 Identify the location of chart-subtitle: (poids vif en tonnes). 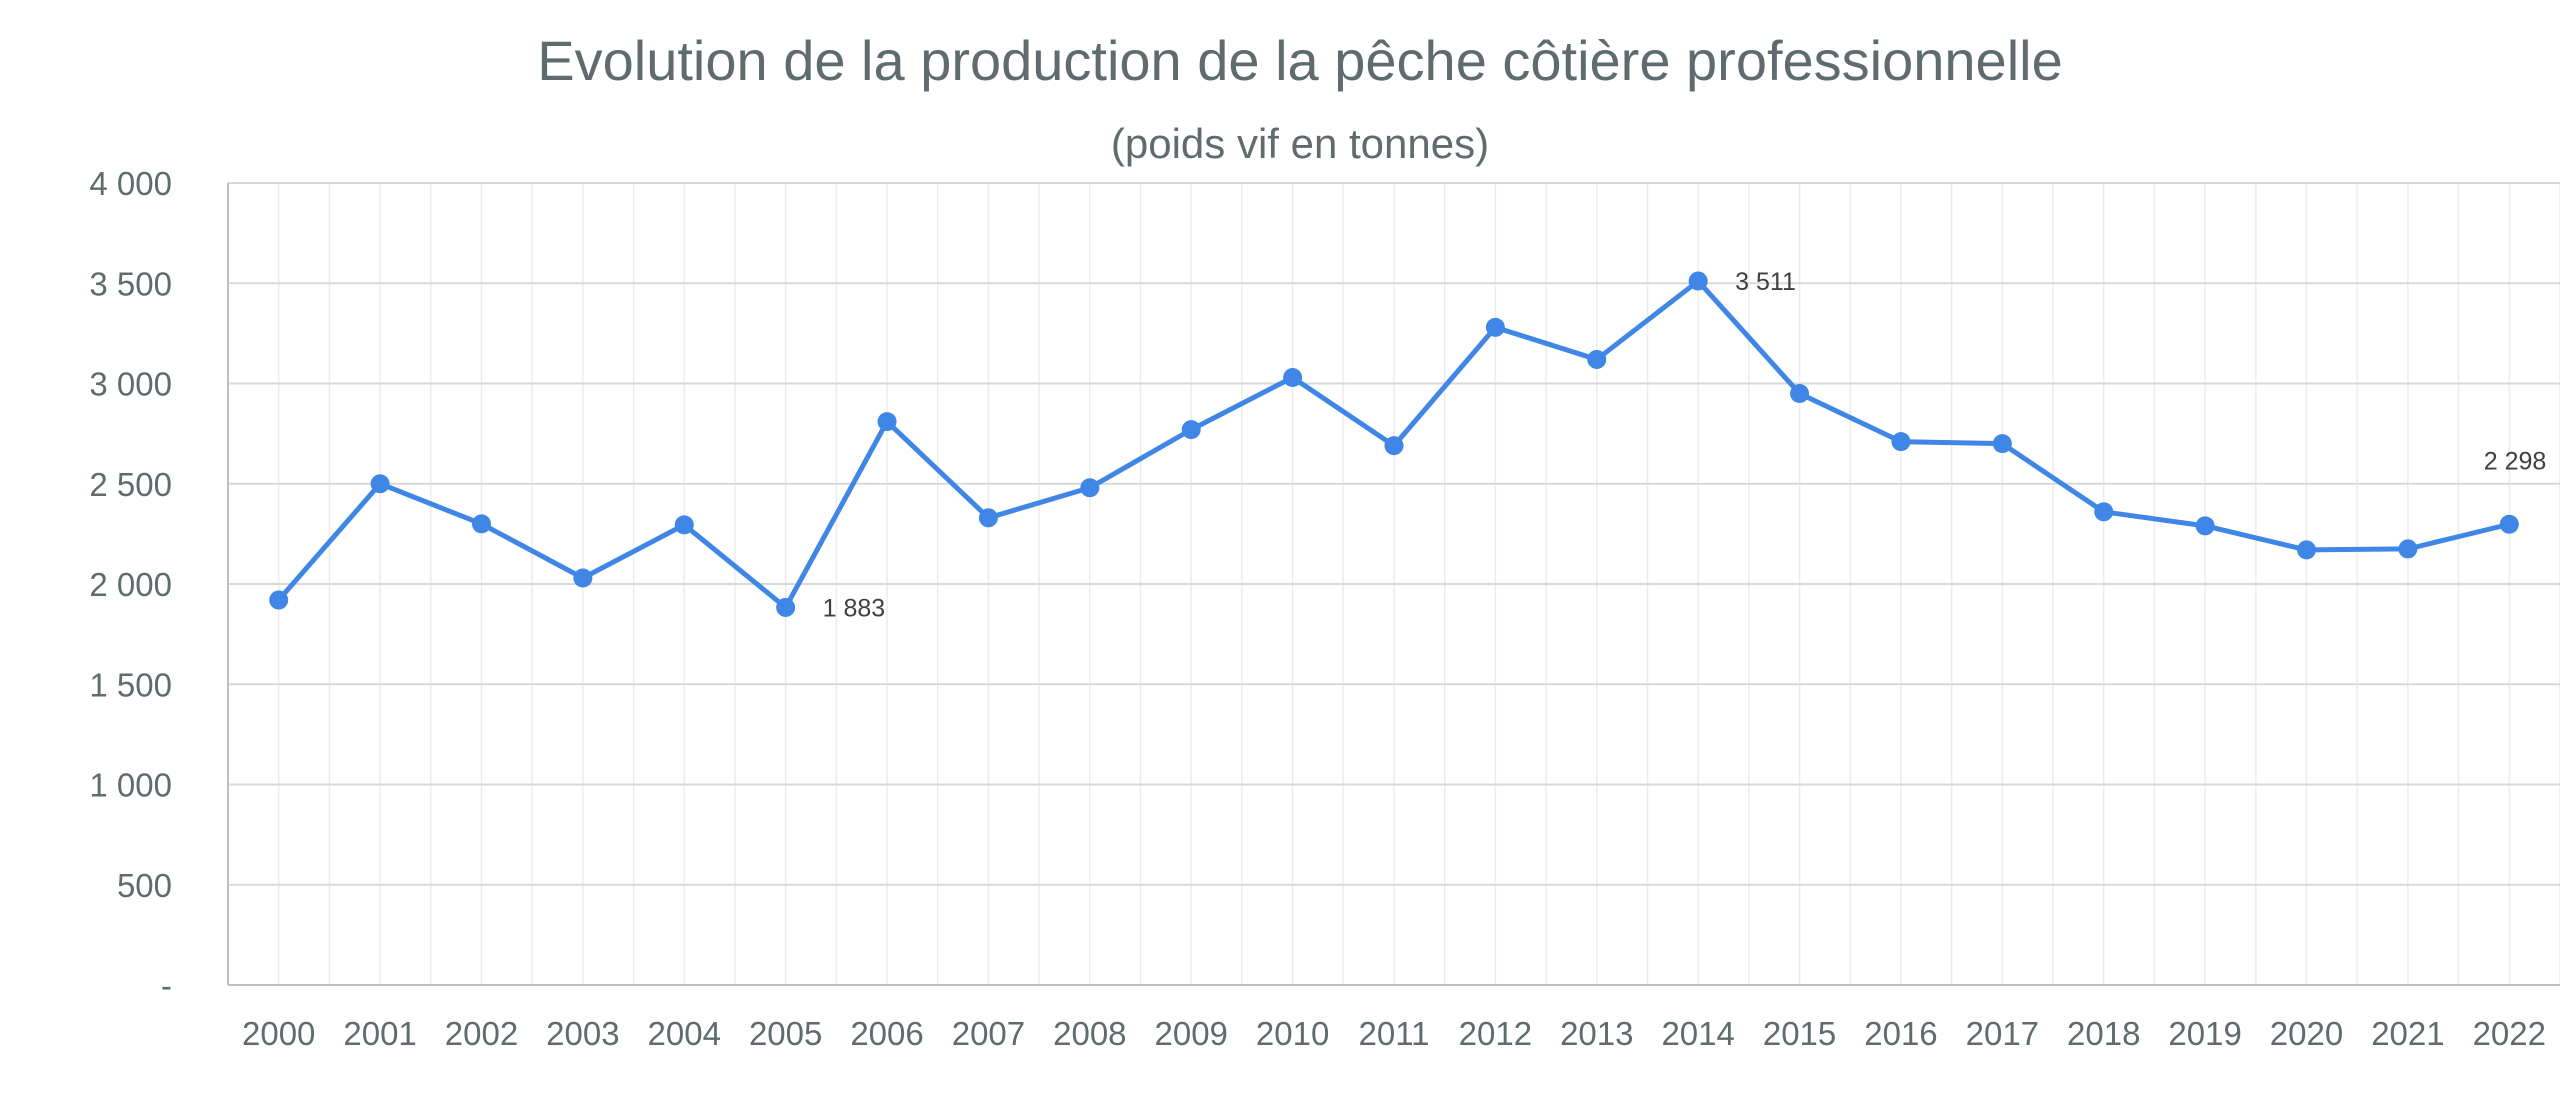
(1300, 143).